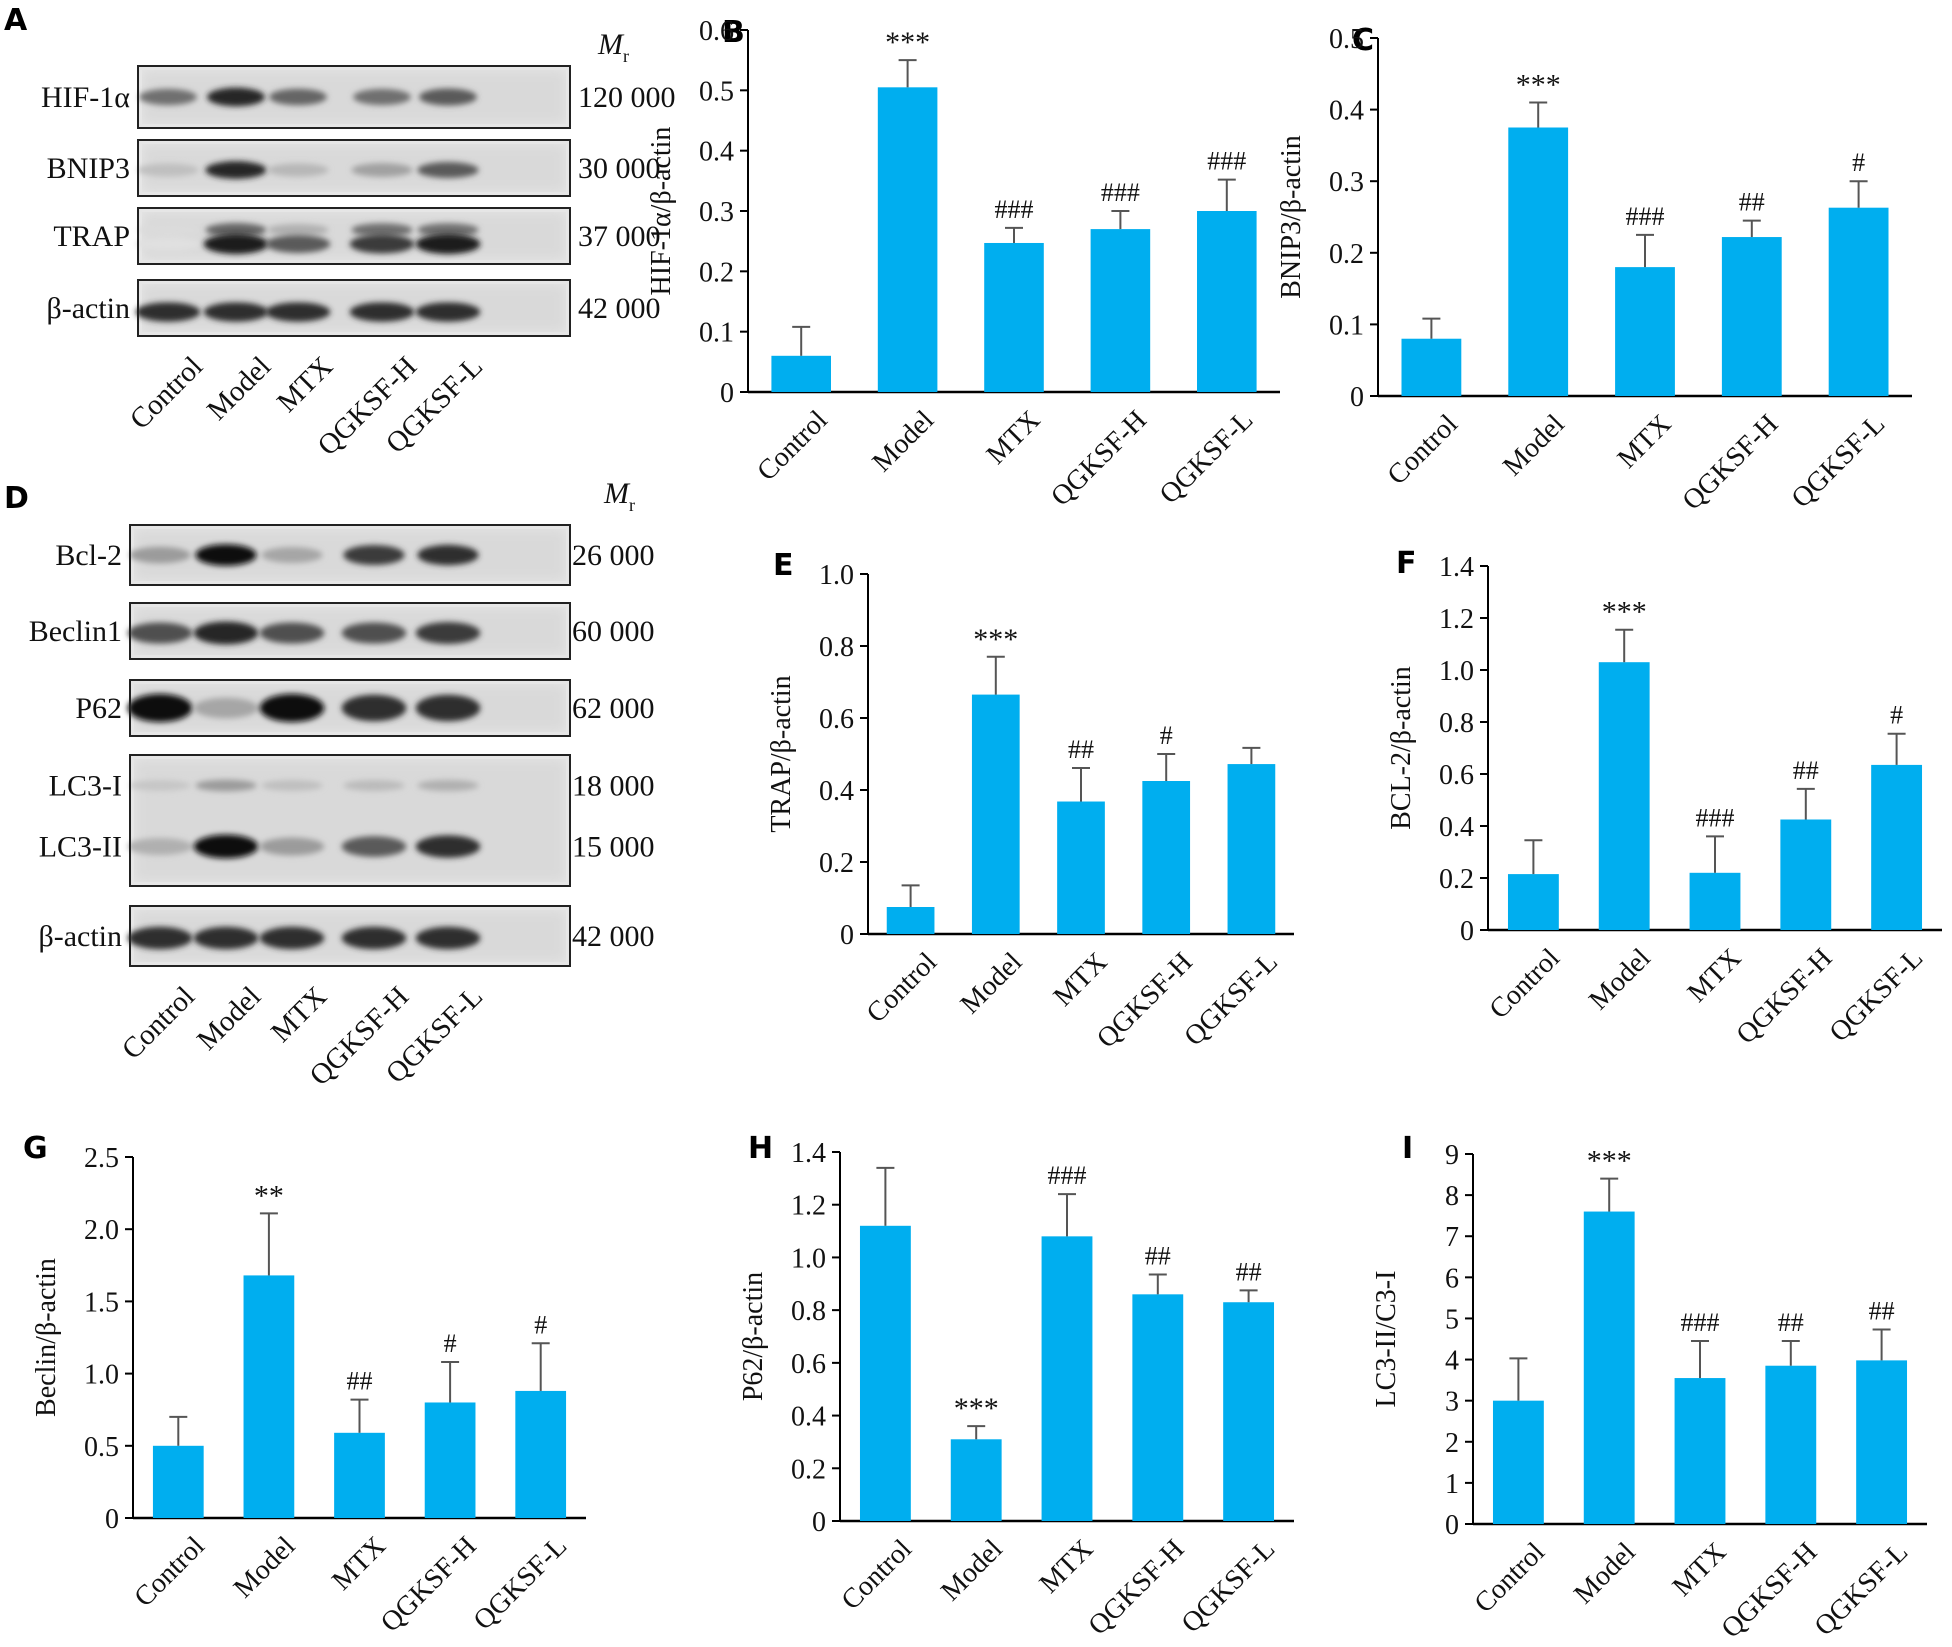  I want to click on protein-label: Bcl-2, so click(88, 555).